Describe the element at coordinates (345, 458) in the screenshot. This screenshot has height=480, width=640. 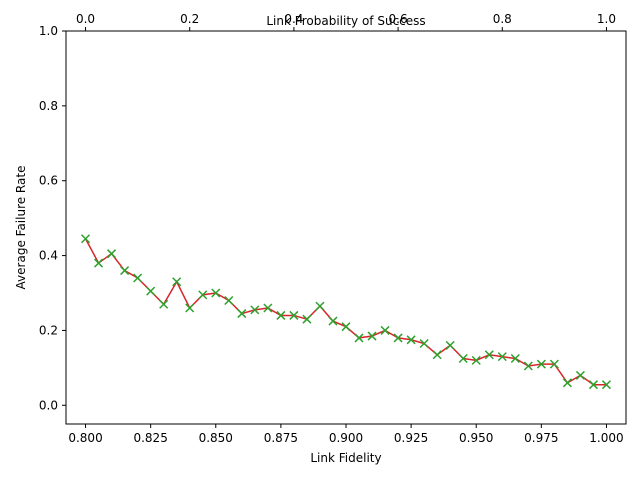
I see `x-axis-label: Link Fidelity` at that location.